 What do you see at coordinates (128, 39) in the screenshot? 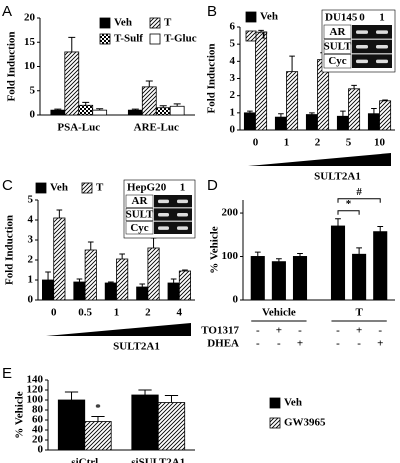
I see `legend-label: T-Sulf` at bounding box center [128, 39].